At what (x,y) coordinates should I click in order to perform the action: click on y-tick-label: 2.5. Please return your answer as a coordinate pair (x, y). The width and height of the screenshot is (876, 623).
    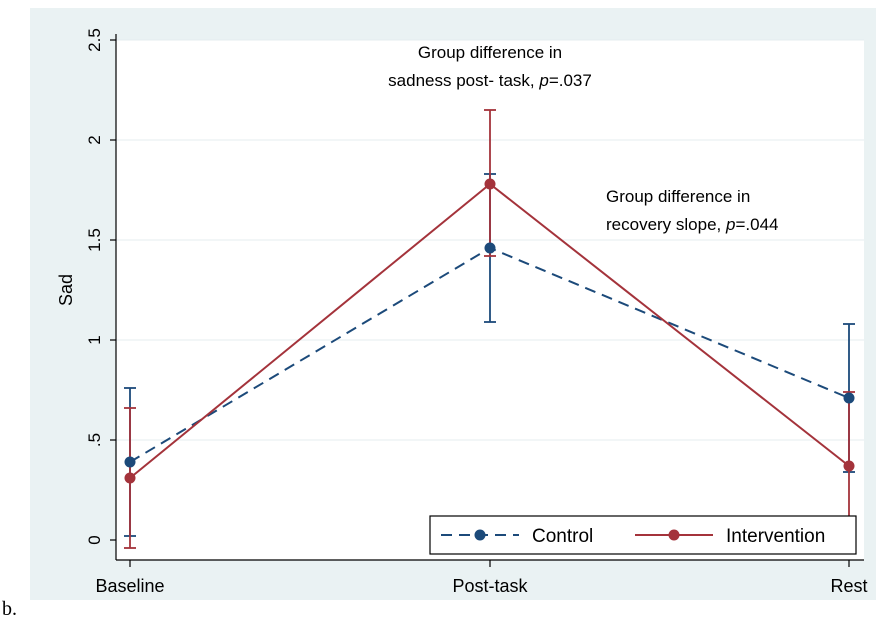
    Looking at the image, I should click on (94, 40).